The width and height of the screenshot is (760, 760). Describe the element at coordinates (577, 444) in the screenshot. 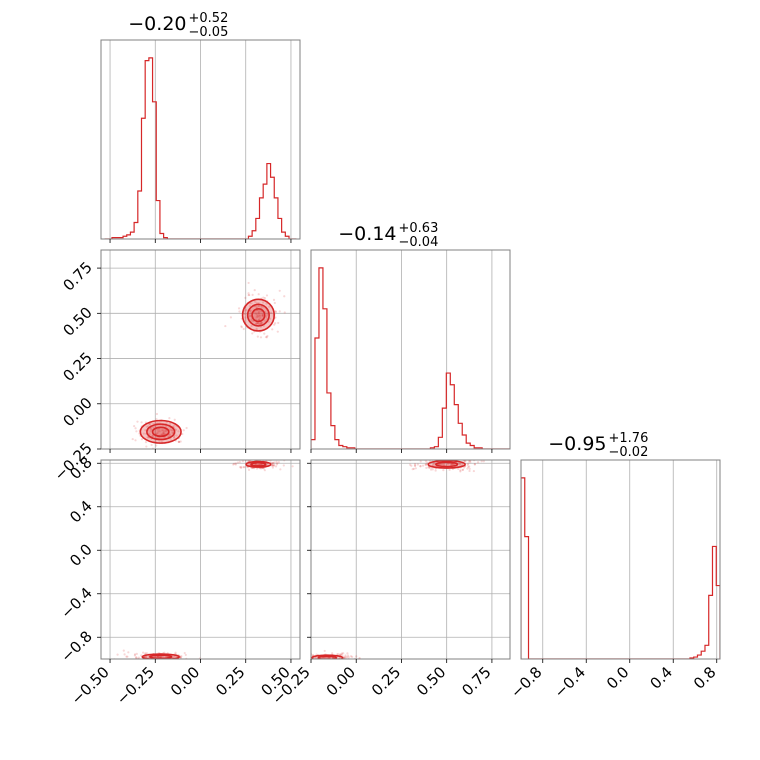

I see `title-param-2: −0.95` at that location.